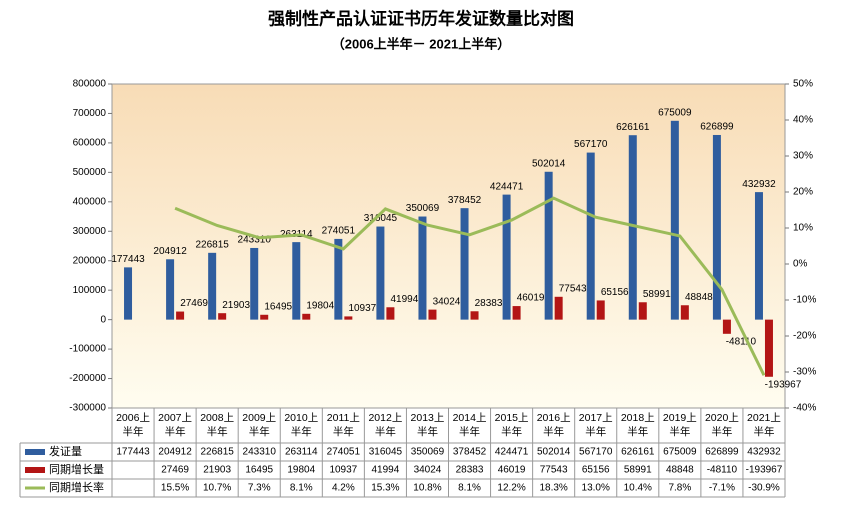  Describe the element at coordinates (554, 452) in the screenshot. I see `table-cell: 502014` at that location.